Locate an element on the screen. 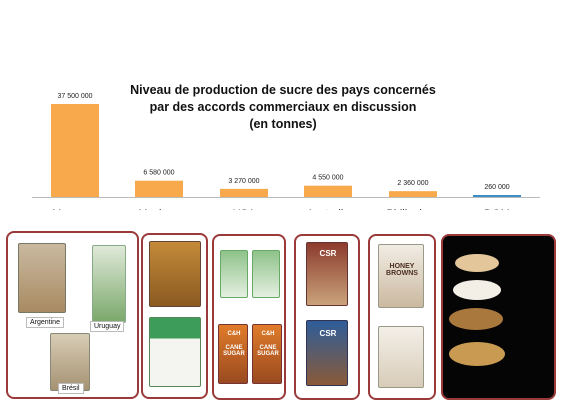 The image size is (565, 409). bar-mexique is located at coordinates (159, 188).